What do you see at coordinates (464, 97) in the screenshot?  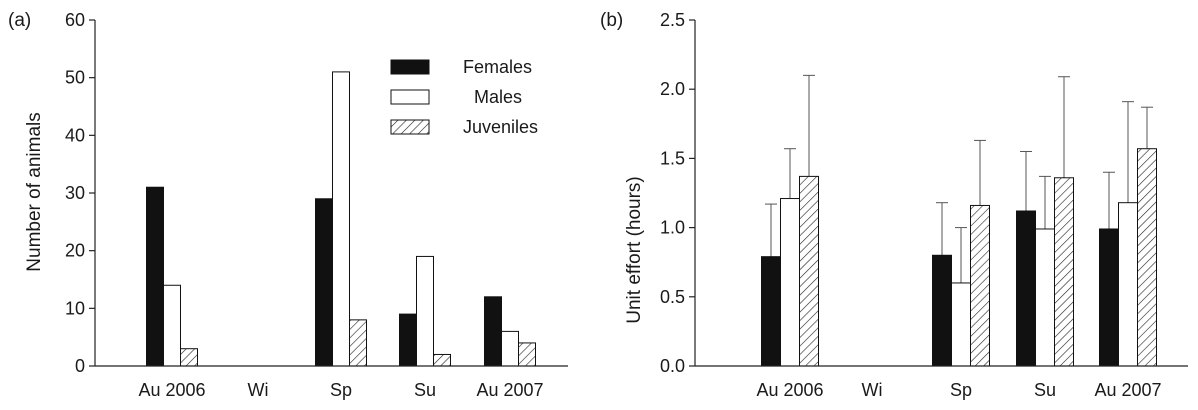 I see `panel-a-legend: Females Males Juveniles` at bounding box center [464, 97].